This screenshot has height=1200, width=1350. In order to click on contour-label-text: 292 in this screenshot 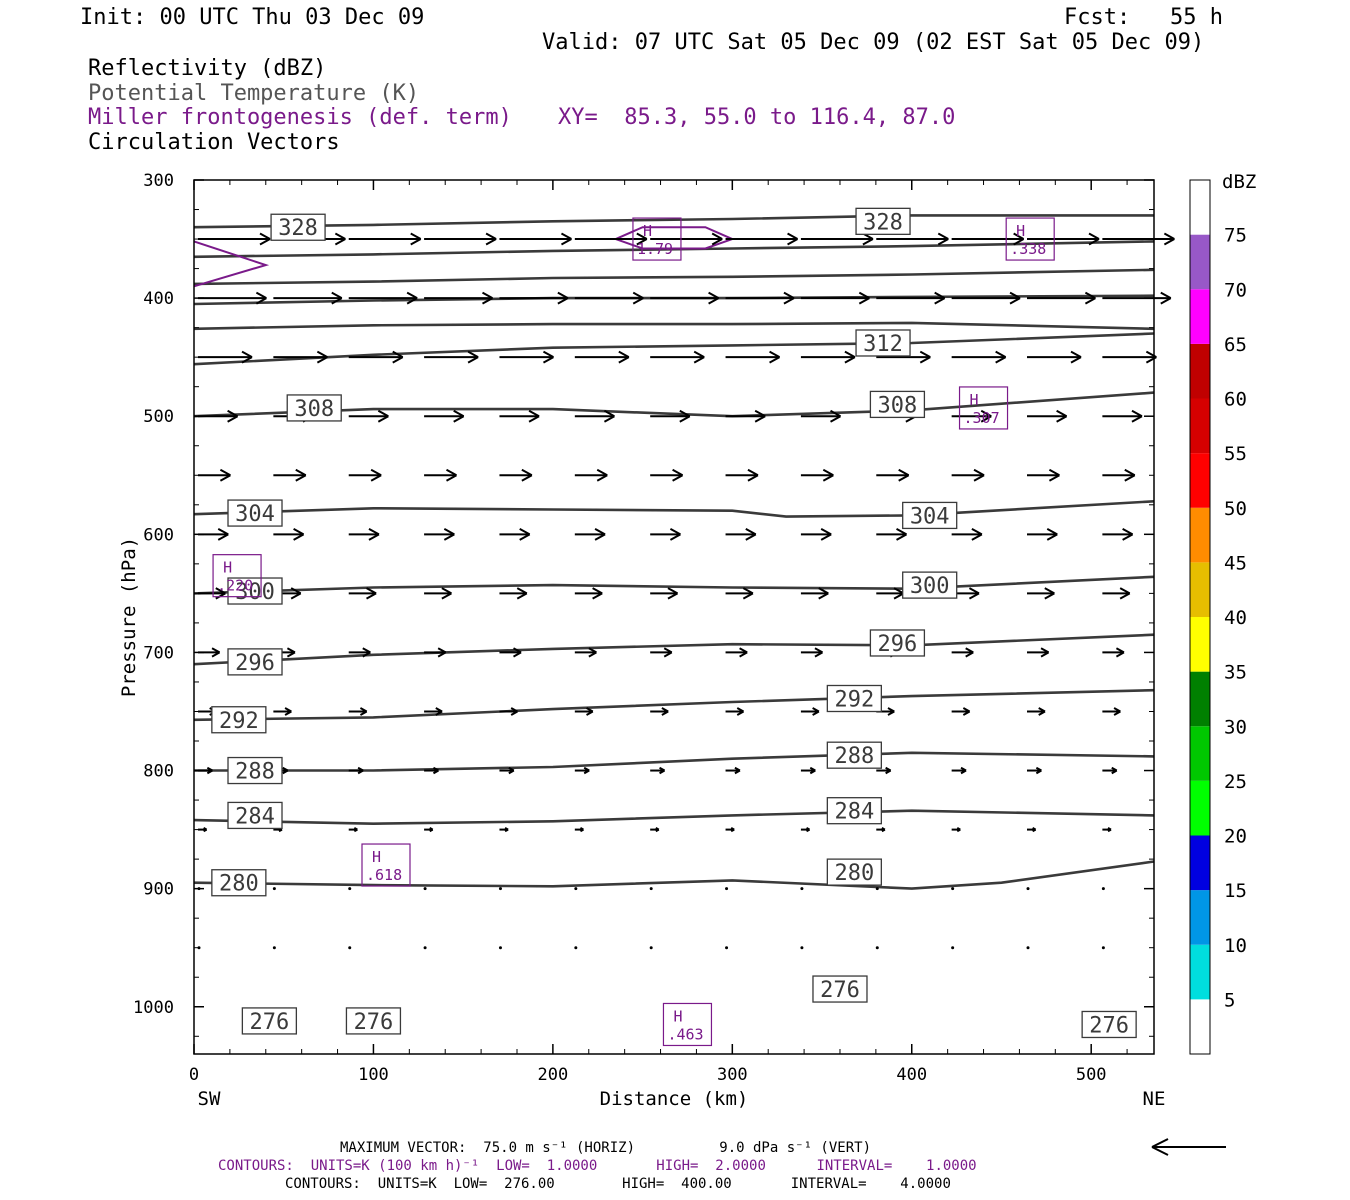, I will do `click(854, 699)`.